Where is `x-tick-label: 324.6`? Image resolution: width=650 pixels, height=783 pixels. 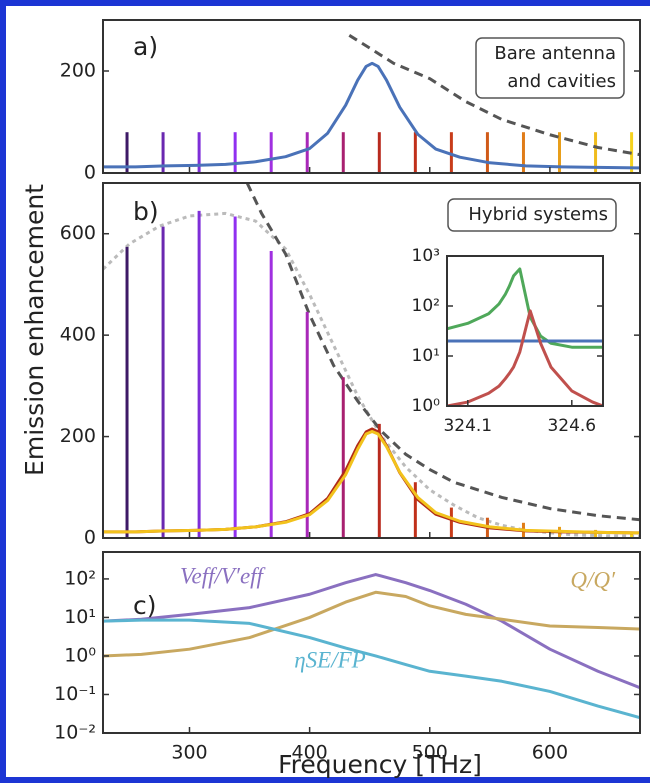
x-tick-label: 324.6 is located at coordinates (571, 426).